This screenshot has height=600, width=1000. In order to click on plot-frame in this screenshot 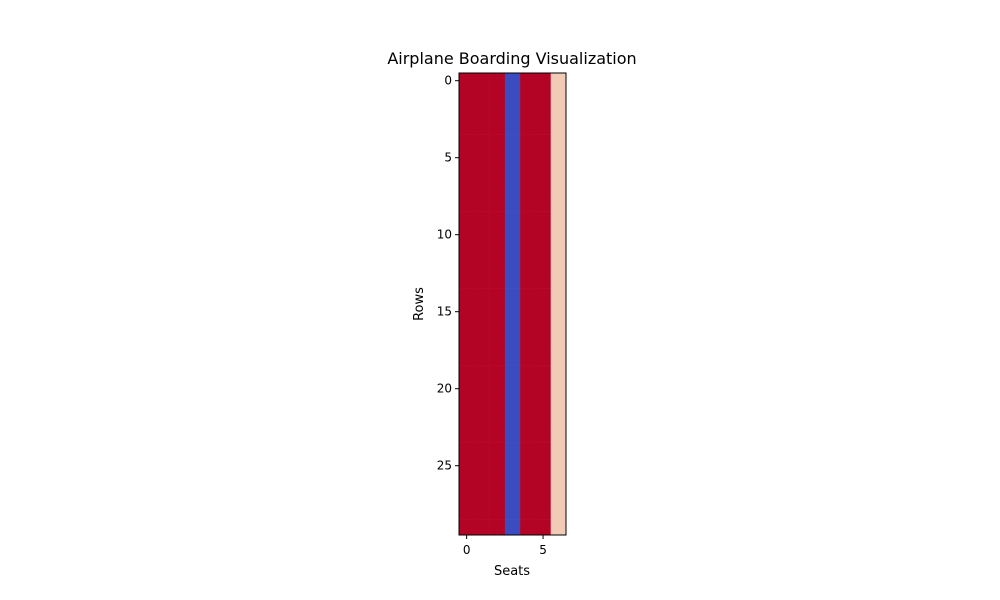, I will do `click(512, 304)`.